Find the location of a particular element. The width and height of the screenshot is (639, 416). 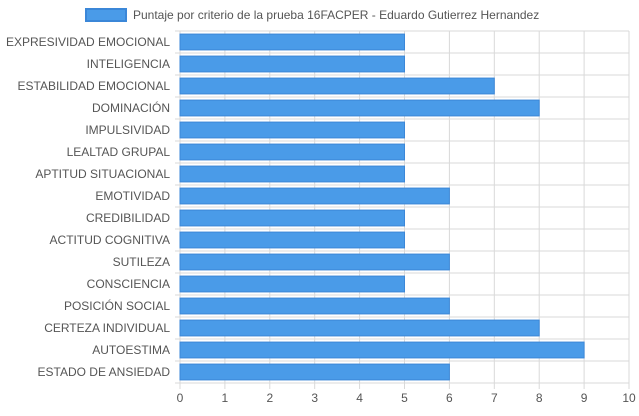

y-category-label: ESTADO DE ANSIEDAD is located at coordinates (104, 372).